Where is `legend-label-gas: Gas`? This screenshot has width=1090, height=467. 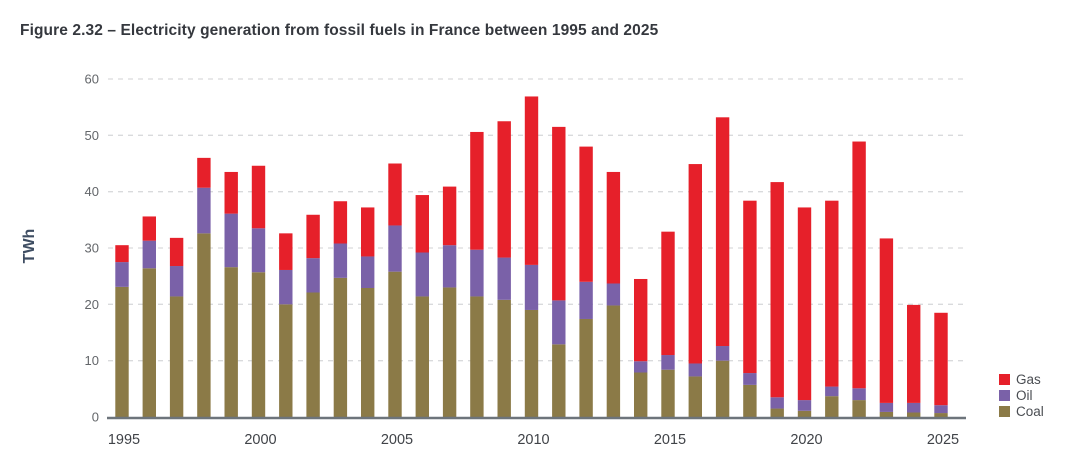
legend-label-gas: Gas is located at coordinates (1028, 379).